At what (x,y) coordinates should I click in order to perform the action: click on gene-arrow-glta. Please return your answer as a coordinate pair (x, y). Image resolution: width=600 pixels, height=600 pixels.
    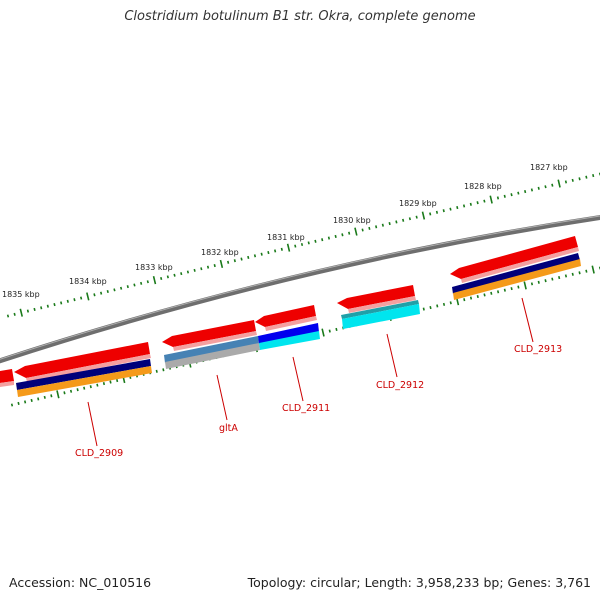
    Looking at the image, I should click on (209, 333).